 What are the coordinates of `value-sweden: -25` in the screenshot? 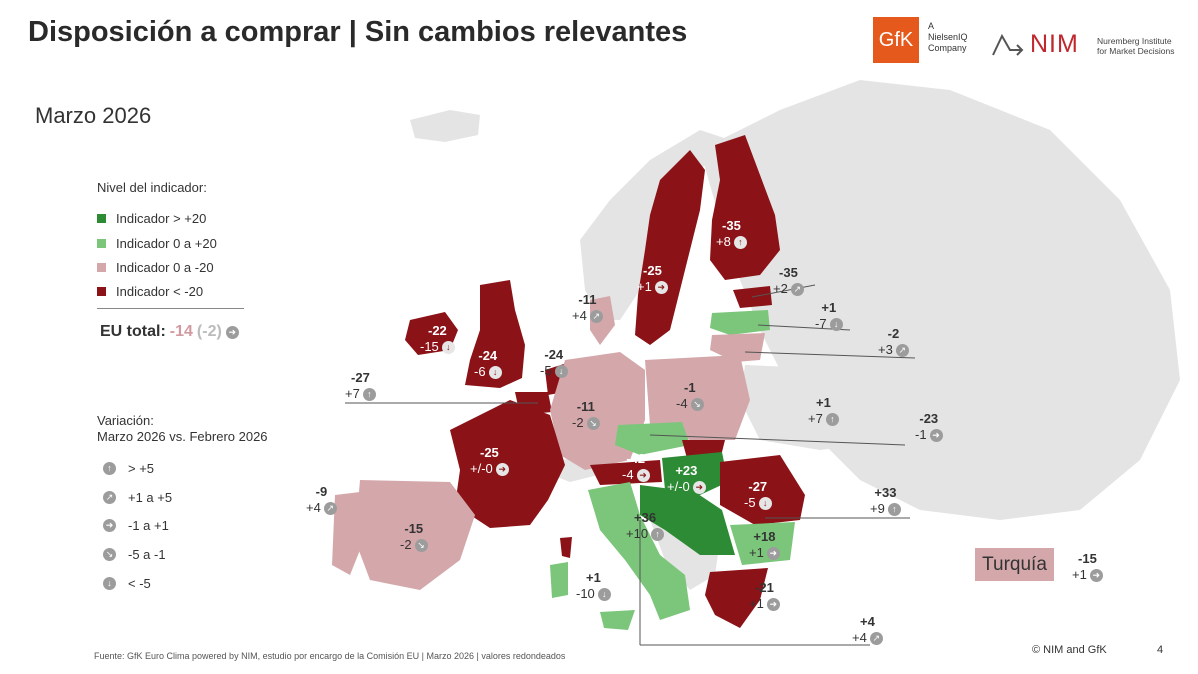 It's located at (652, 270).